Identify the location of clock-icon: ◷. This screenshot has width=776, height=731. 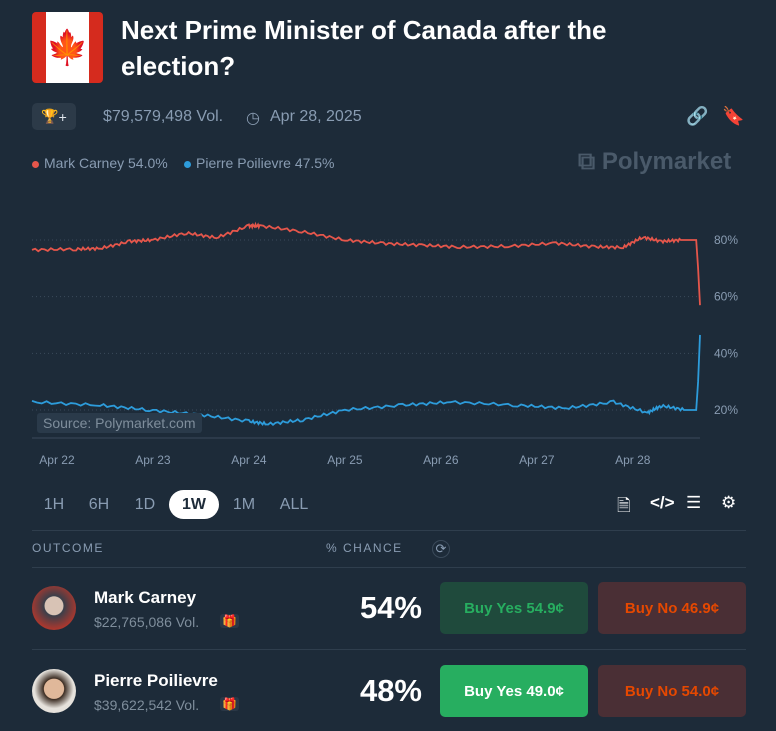
(253, 118).